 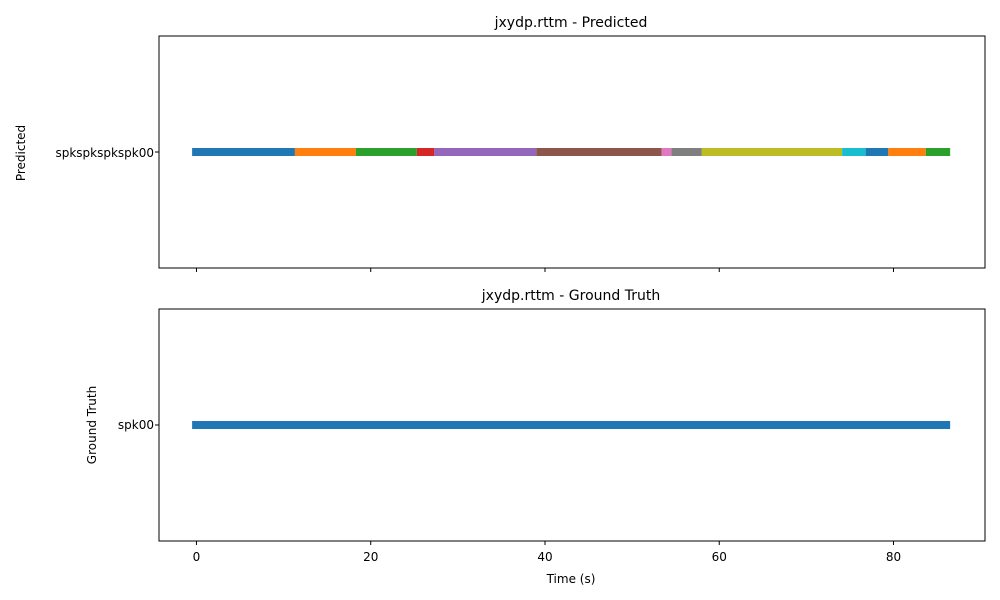 What do you see at coordinates (136, 425) in the screenshot?
I see `ground-truth-row-label: spk00` at bounding box center [136, 425].